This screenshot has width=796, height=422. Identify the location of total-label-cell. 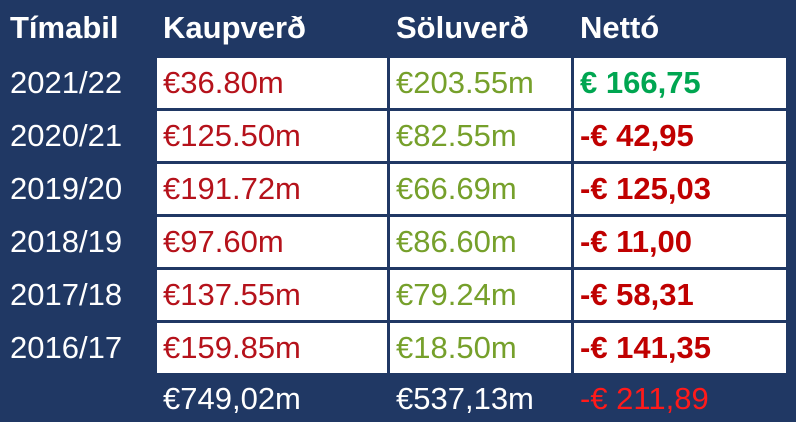
(79, 399).